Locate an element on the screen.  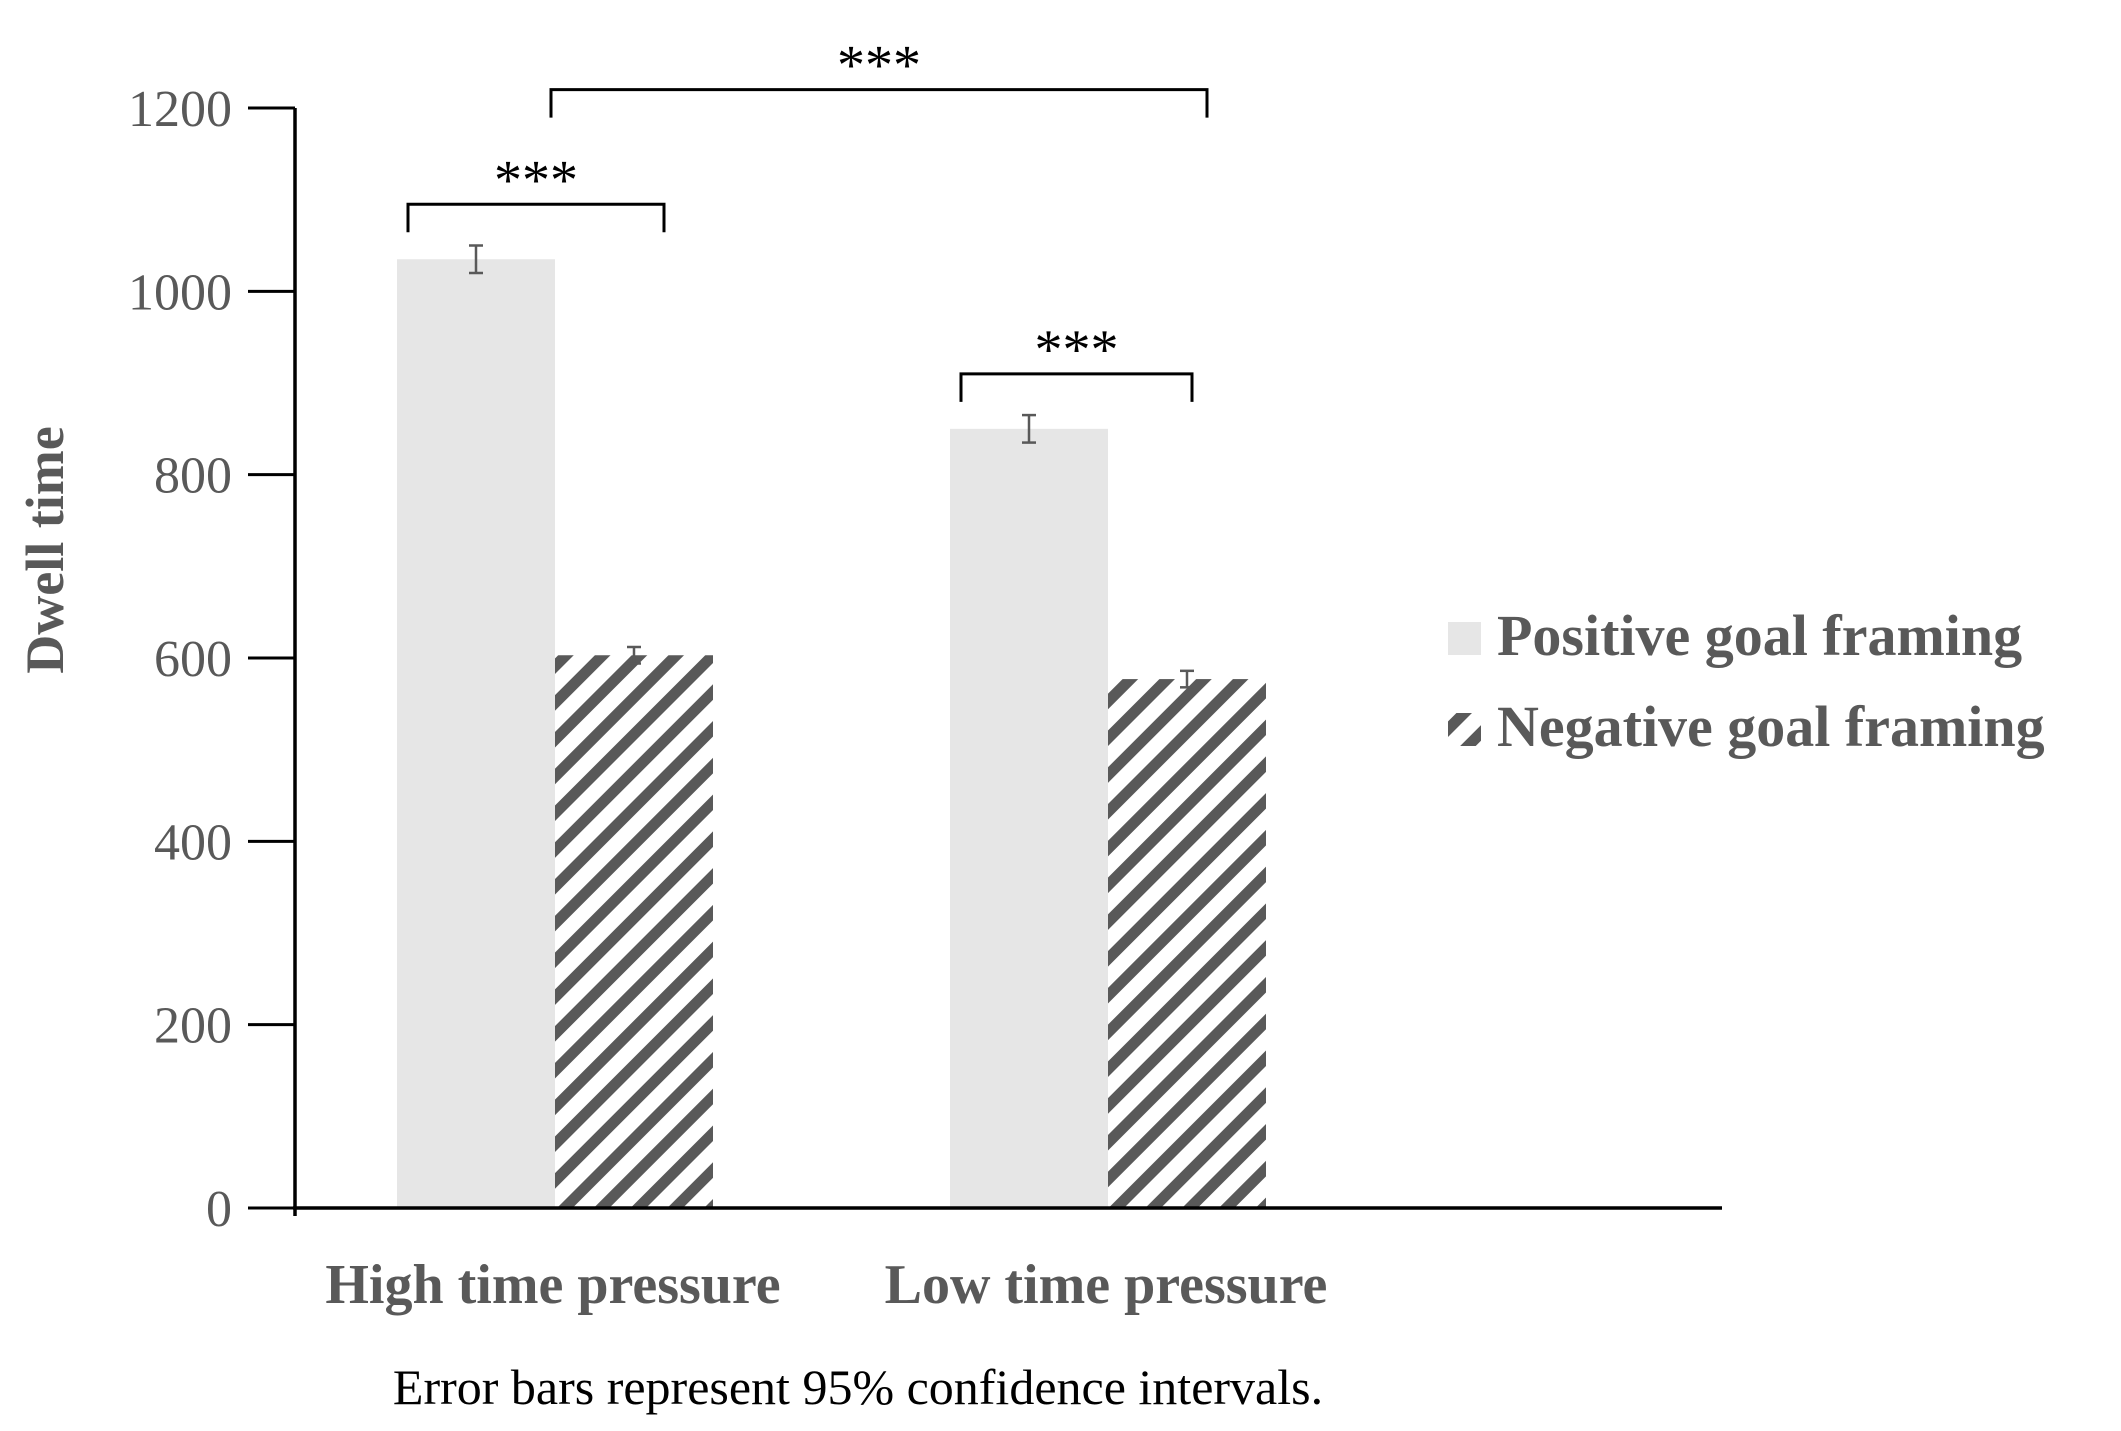
y-axis-group: 0 200 400 600 800 1000 1200 is located at coordinates (211, 659).